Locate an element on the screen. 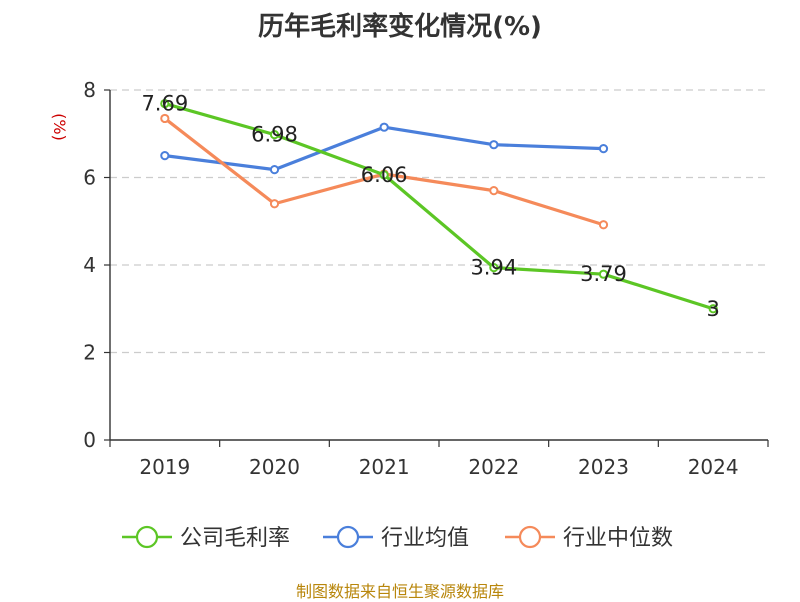  x-tick-label: 2023 is located at coordinates (603, 467).